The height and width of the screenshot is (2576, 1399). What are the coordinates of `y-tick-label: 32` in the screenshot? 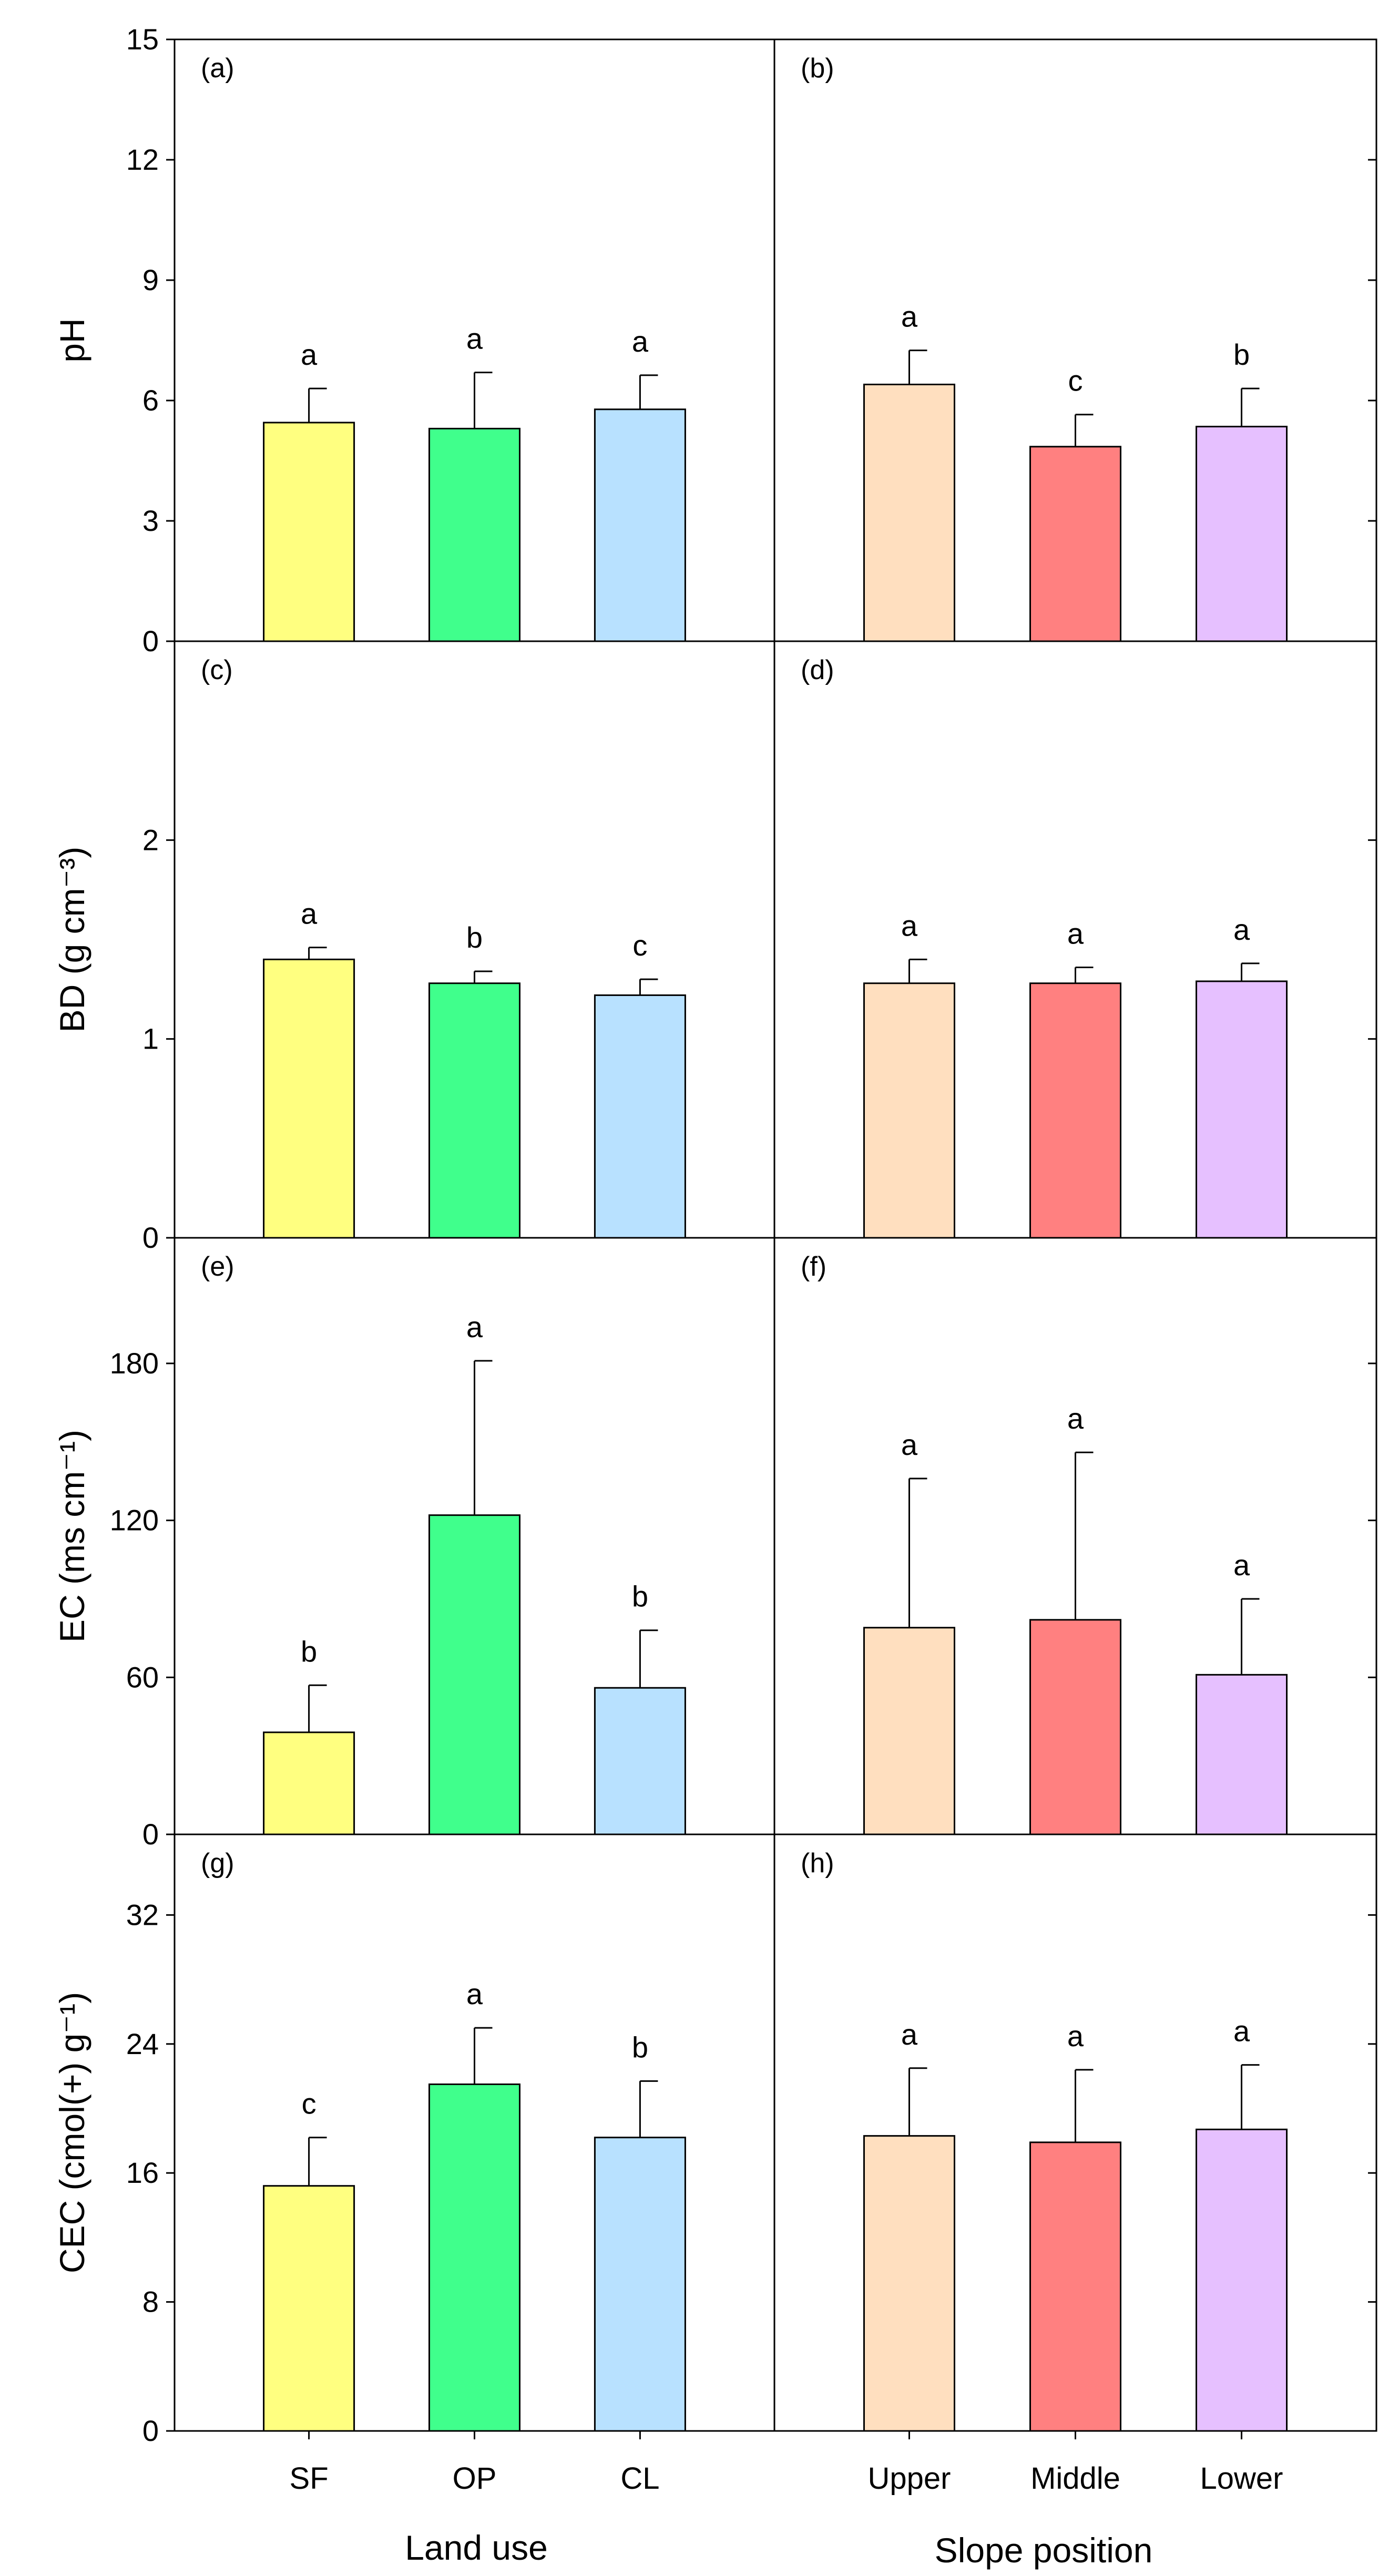 It's located at (142, 1914).